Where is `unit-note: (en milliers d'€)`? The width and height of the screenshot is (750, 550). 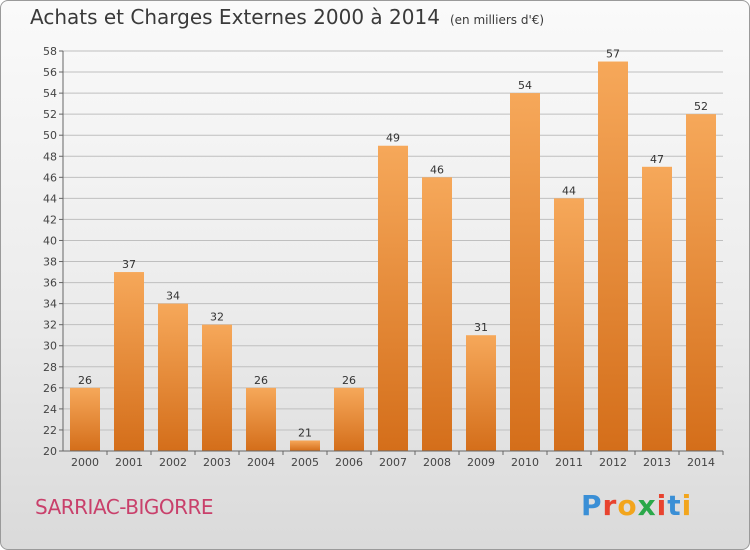 unit-note: (en milliers d'€) is located at coordinates (497, 20).